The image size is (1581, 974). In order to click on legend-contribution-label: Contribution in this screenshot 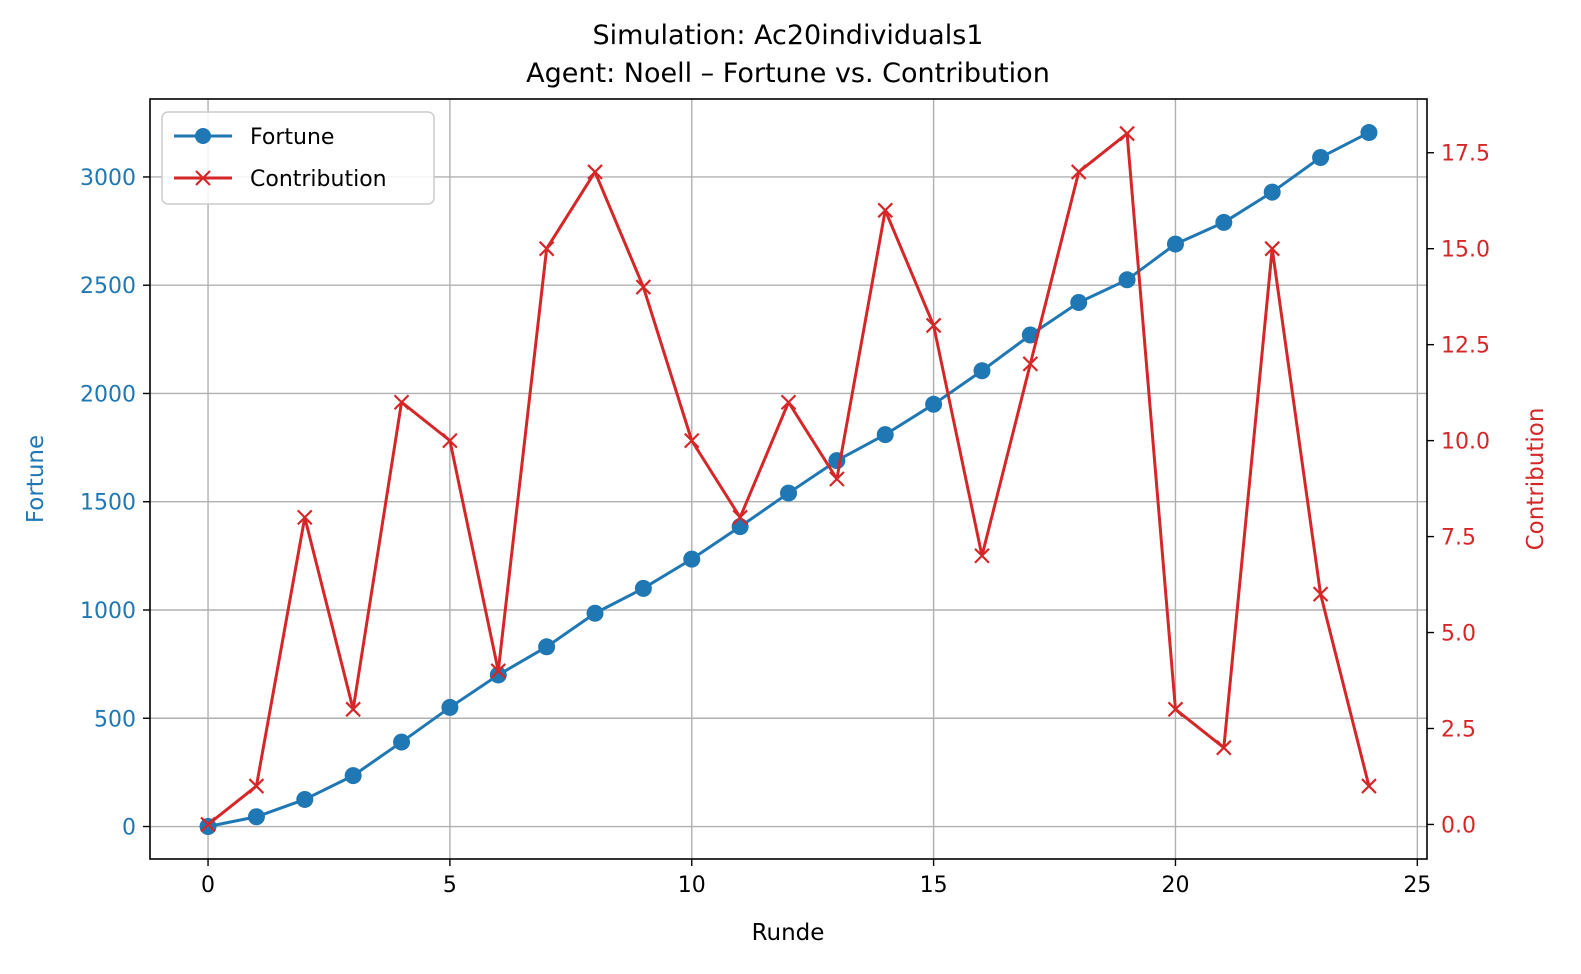, I will do `click(318, 179)`.